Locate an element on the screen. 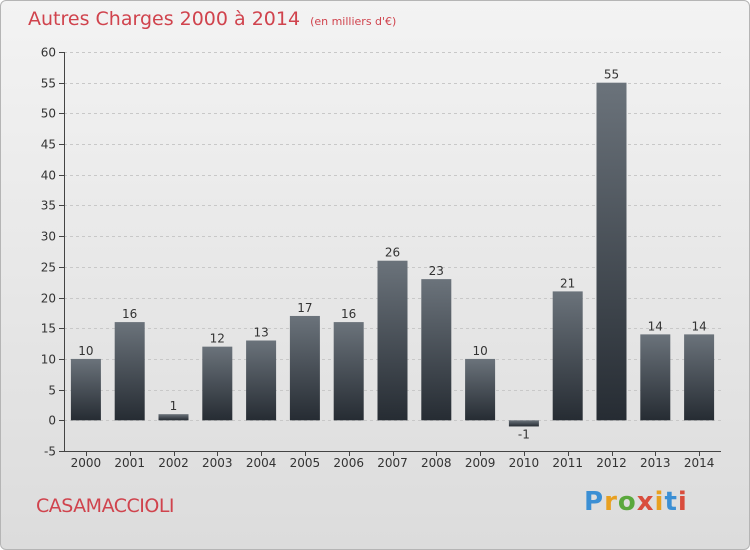  y-tick-label: 10 is located at coordinates (48, 360).